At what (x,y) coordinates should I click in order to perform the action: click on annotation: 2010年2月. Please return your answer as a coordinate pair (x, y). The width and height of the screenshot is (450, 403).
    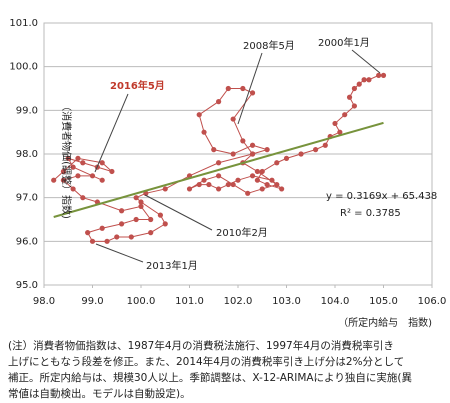
    Looking at the image, I should click on (242, 232).